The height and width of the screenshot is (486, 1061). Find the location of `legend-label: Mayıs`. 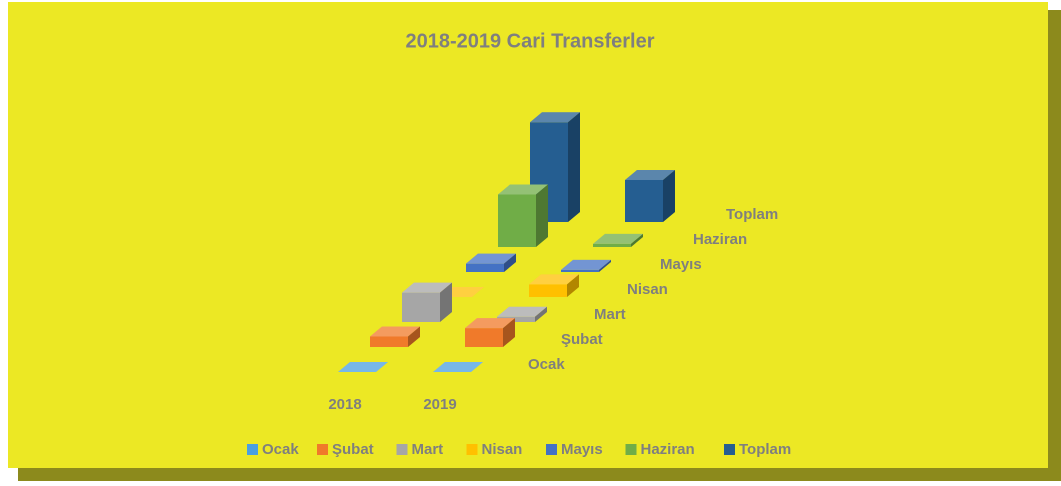

legend-label: Mayıs is located at coordinates (582, 449).